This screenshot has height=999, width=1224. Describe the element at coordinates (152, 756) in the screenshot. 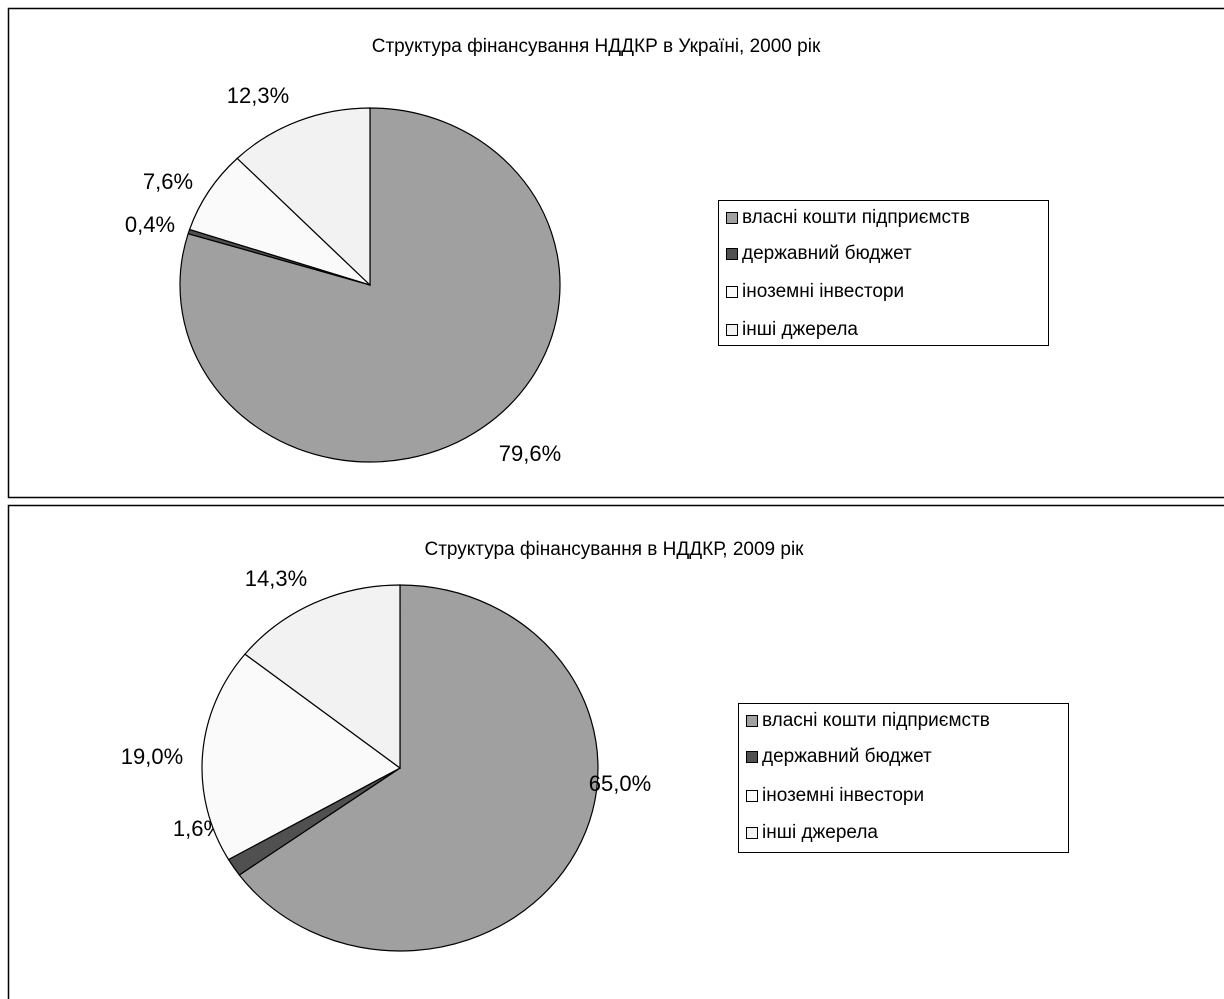

I see `data-label: 19,0%` at that location.